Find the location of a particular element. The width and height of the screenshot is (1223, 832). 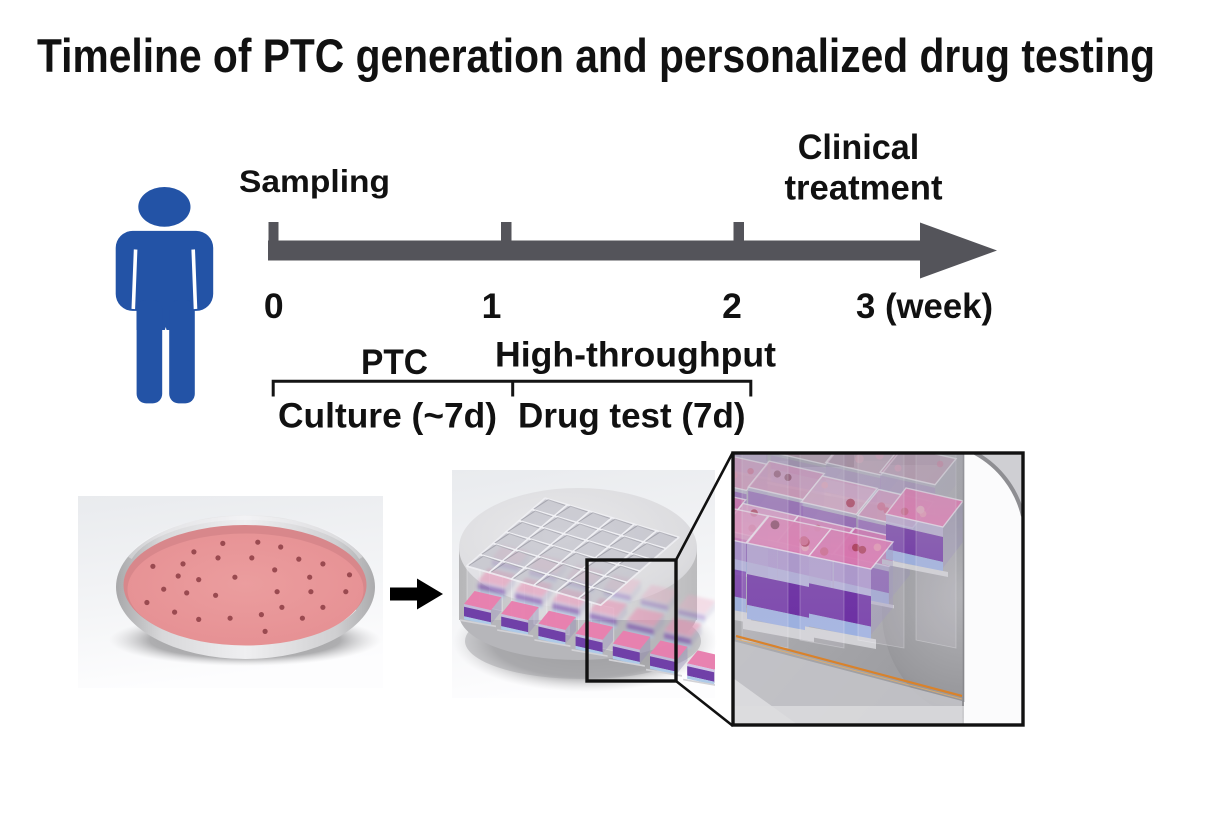

svg-text: Culture (~7d) is located at coordinates (387, 415).